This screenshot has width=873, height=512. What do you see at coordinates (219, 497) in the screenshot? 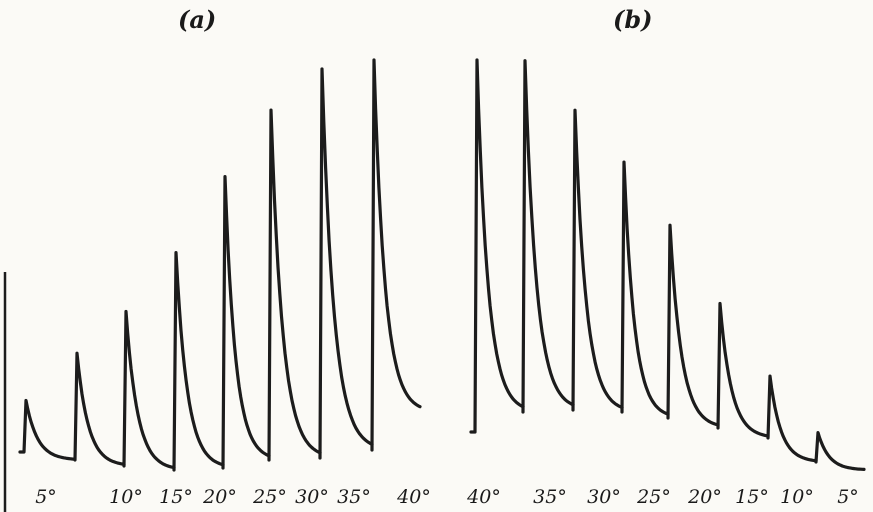
I see `tick-label-a-4: 20°` at bounding box center [219, 497].